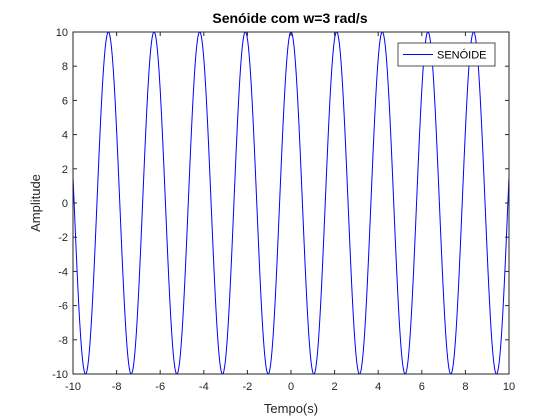 Image resolution: width=560 pixels, height=420 pixels. I want to click on y-tick-label: -4, so click(63, 272).